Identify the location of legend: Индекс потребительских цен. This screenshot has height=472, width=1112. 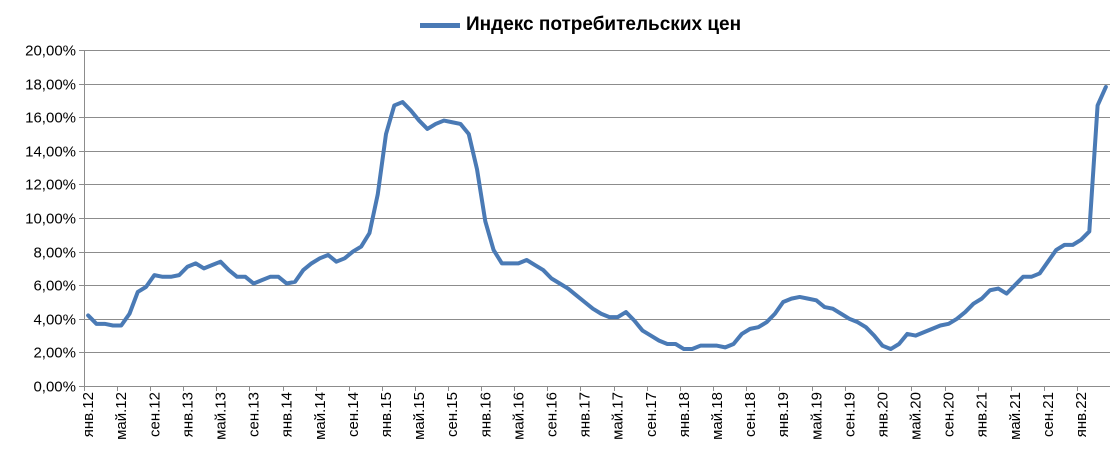
(580, 25).